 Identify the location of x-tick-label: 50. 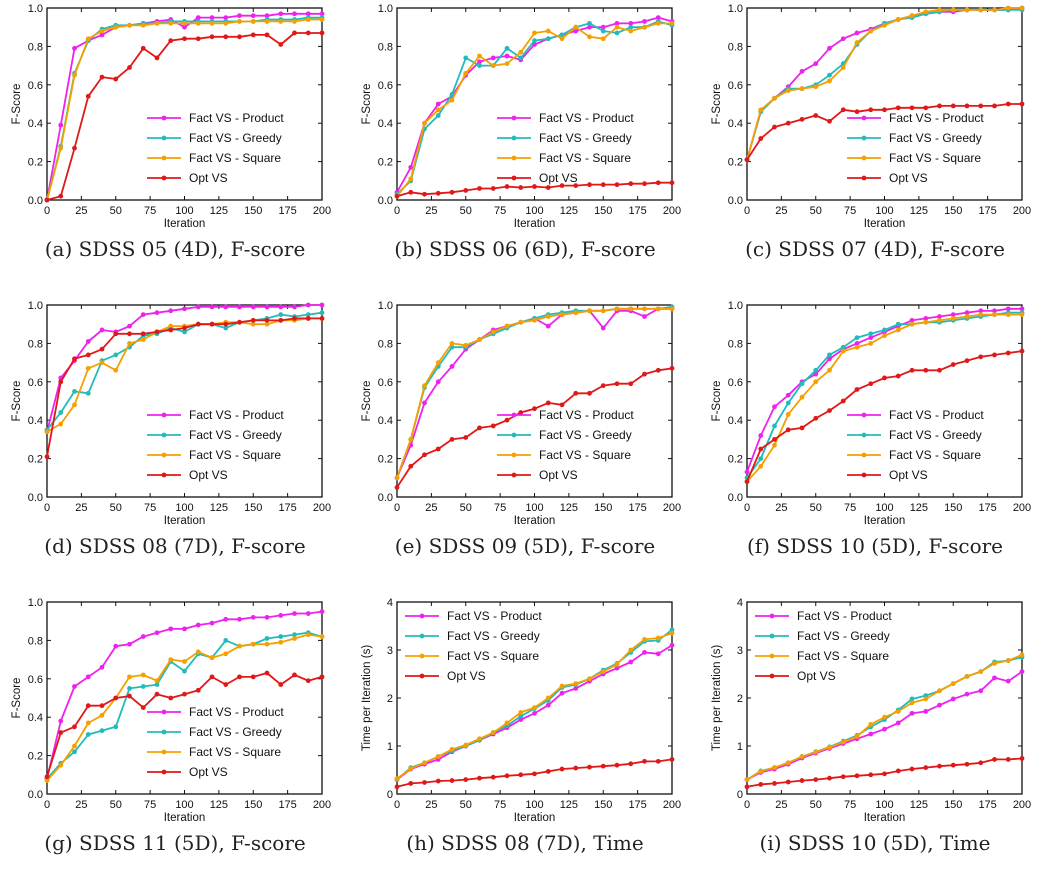
(466, 805).